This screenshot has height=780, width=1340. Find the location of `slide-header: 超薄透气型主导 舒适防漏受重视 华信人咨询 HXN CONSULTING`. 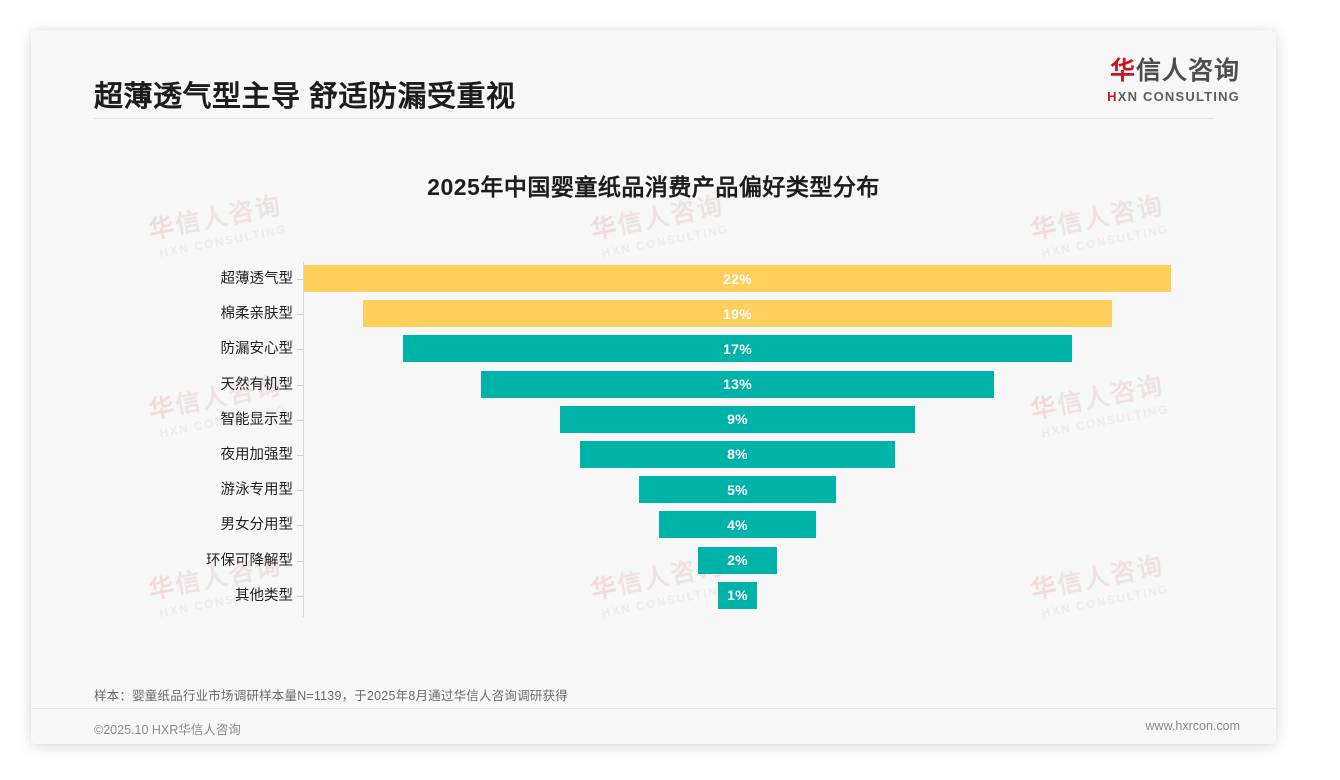

slide-header: 超薄透气型主导 舒适防漏受重视 华信人咨询 HXN CONSULTING is located at coordinates (653, 75).